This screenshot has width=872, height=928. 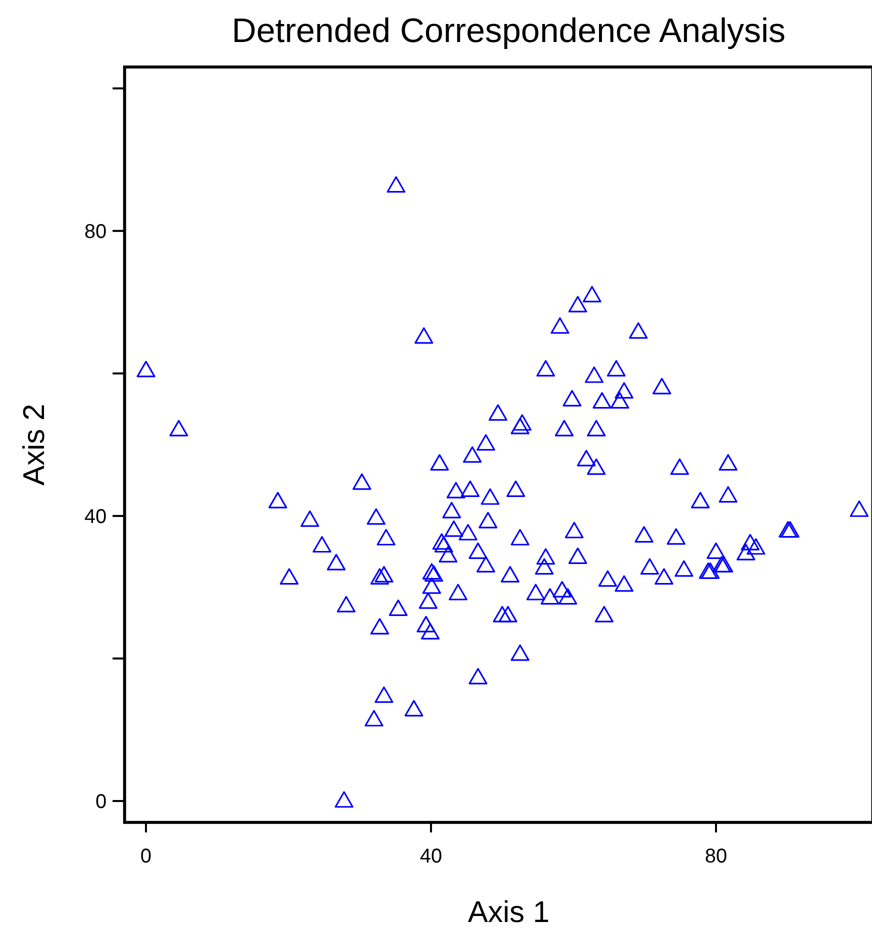 I want to click on y-tick-label: 40, so click(x=95, y=517).